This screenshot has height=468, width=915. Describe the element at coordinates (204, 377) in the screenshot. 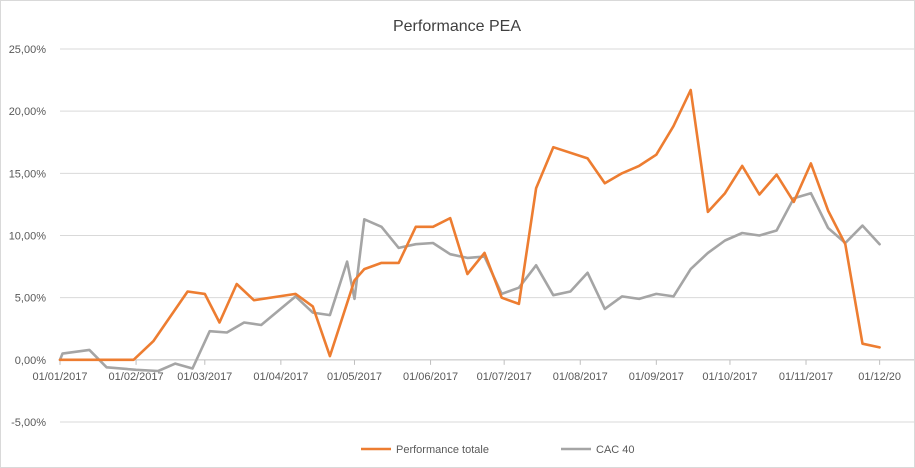

I see `x-tick-label: 01/03/2017` at that location.